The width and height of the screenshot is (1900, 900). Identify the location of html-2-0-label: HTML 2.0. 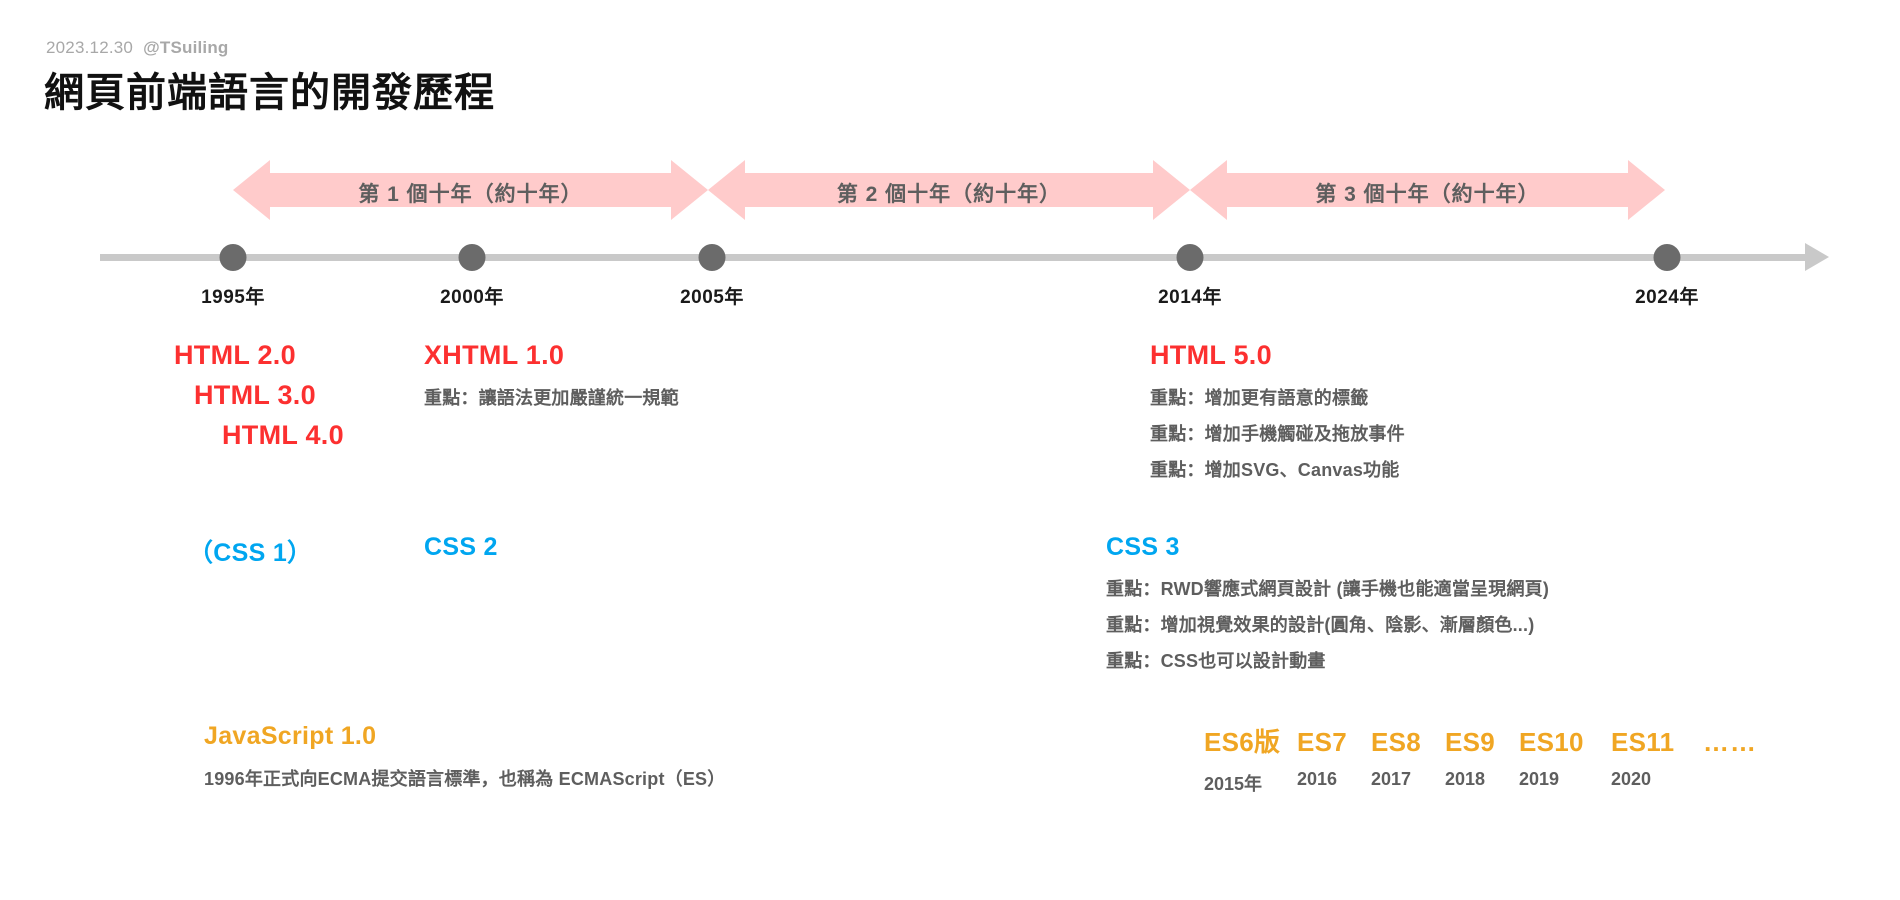
(235, 355).